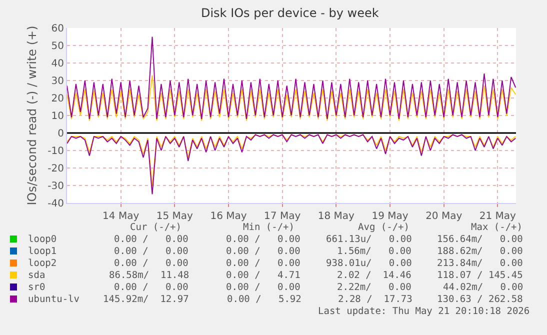 This screenshot has width=547, height=335. What do you see at coordinates (54, 299) in the screenshot?
I see `legend-label: ubuntu-lv` at bounding box center [54, 299].